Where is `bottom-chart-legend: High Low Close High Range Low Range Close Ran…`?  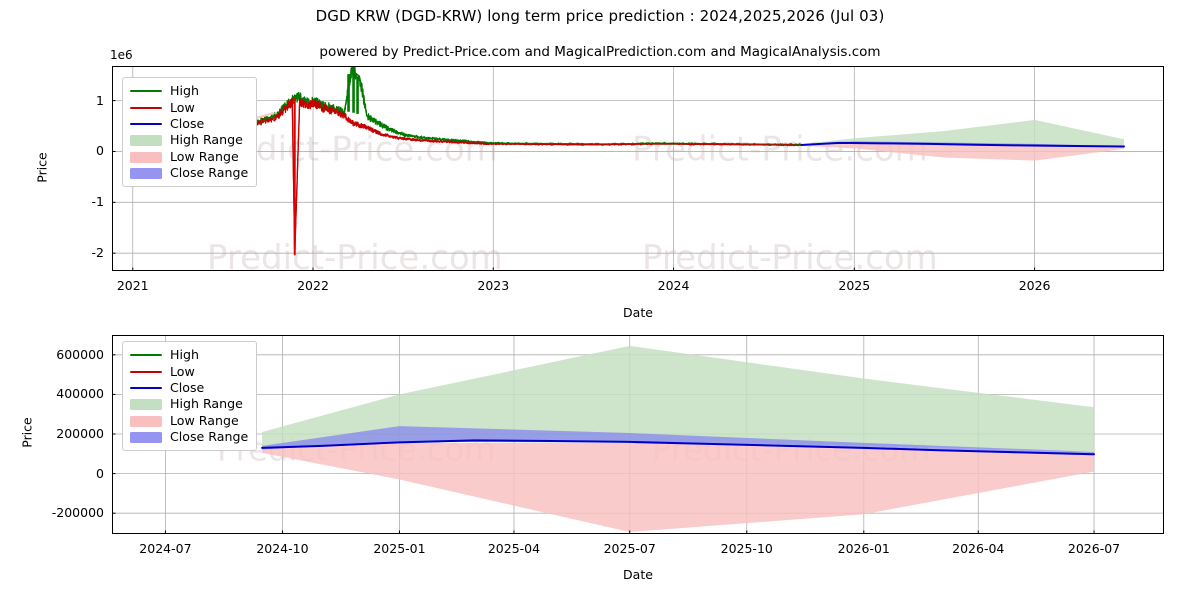
bottom-chart-legend: High Low Close High Range Low Range Close Ran… is located at coordinates (190, 396).